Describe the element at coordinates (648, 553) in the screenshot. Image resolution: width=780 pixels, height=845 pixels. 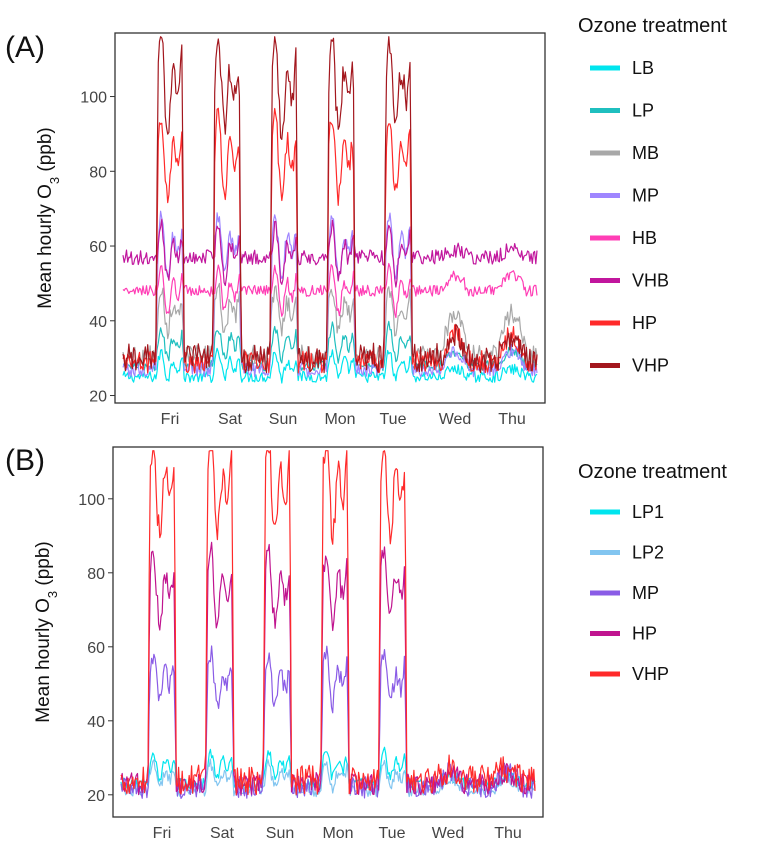
I see `legend-label-lp2: LP2` at that location.